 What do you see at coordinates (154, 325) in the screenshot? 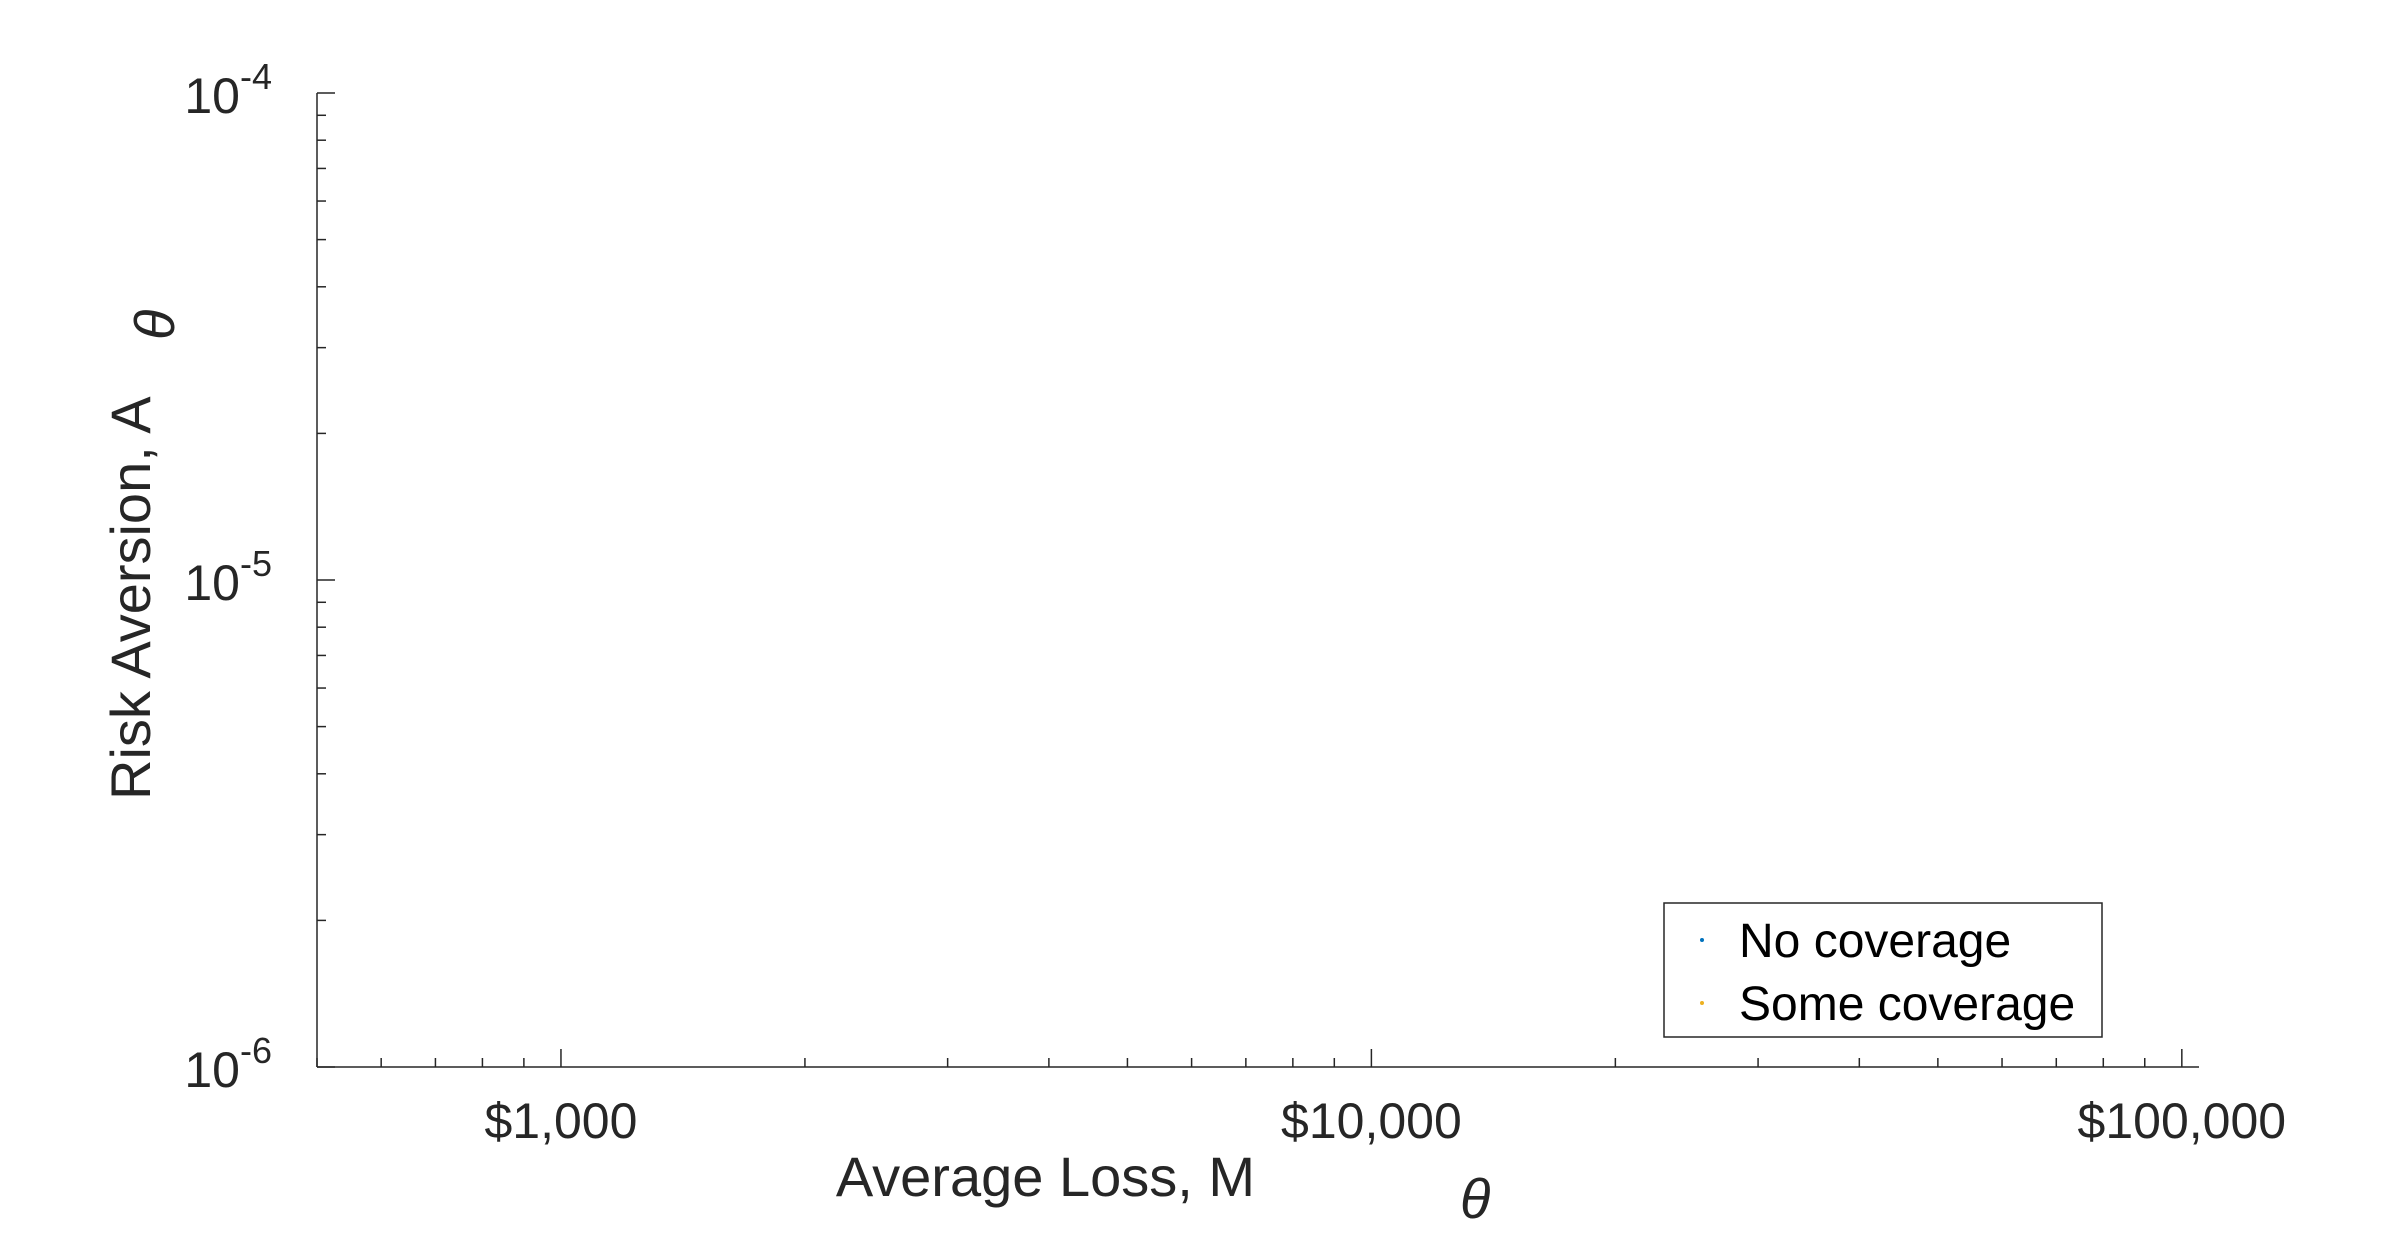
I see `y-axis-label-subscript: θ` at bounding box center [154, 325].